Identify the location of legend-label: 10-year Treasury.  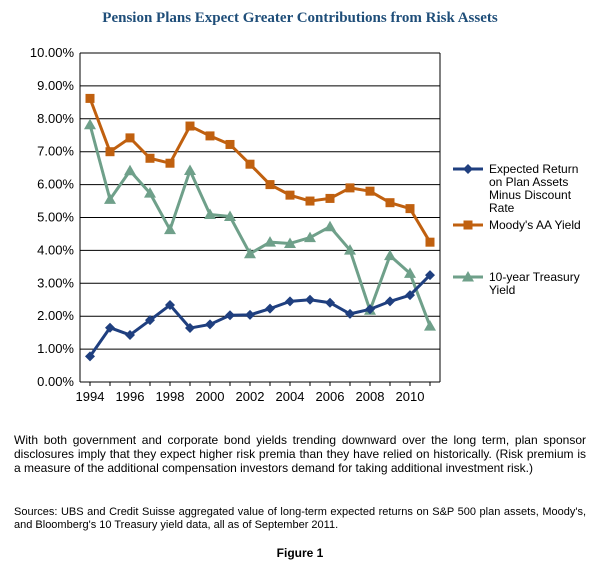
(534, 277).